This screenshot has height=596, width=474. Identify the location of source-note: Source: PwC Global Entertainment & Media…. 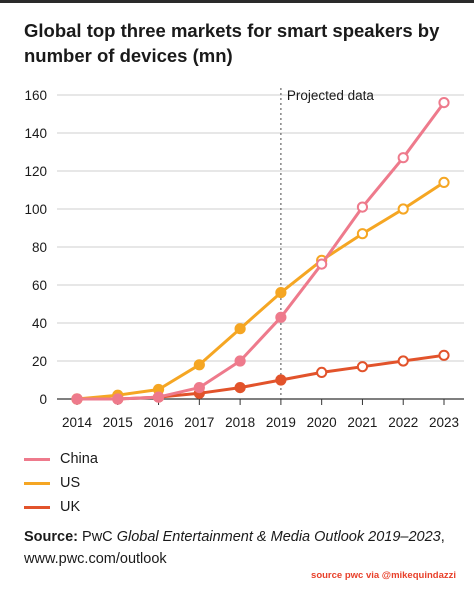
(234, 548).